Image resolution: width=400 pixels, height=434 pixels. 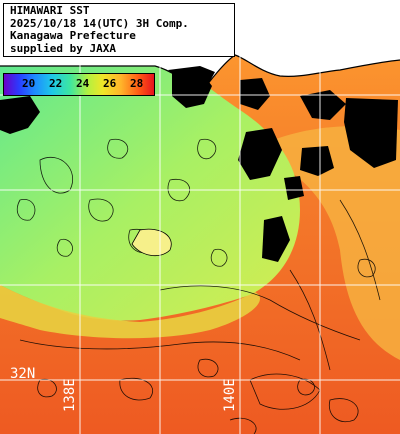 I want to click on title-line-1: HIMAWARI SST, so click(x=50, y=10).